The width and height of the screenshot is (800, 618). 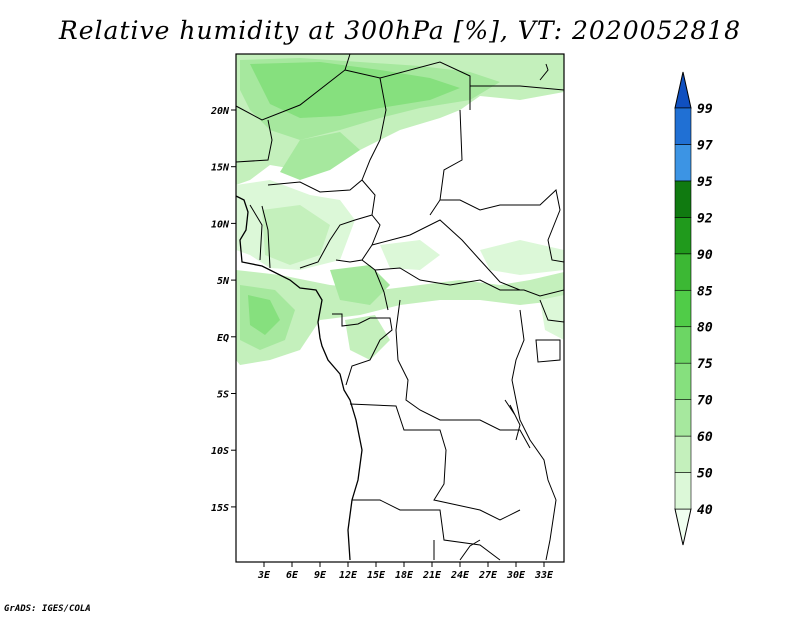 I want to click on lon-tick-label: 3E, so click(x=264, y=575).